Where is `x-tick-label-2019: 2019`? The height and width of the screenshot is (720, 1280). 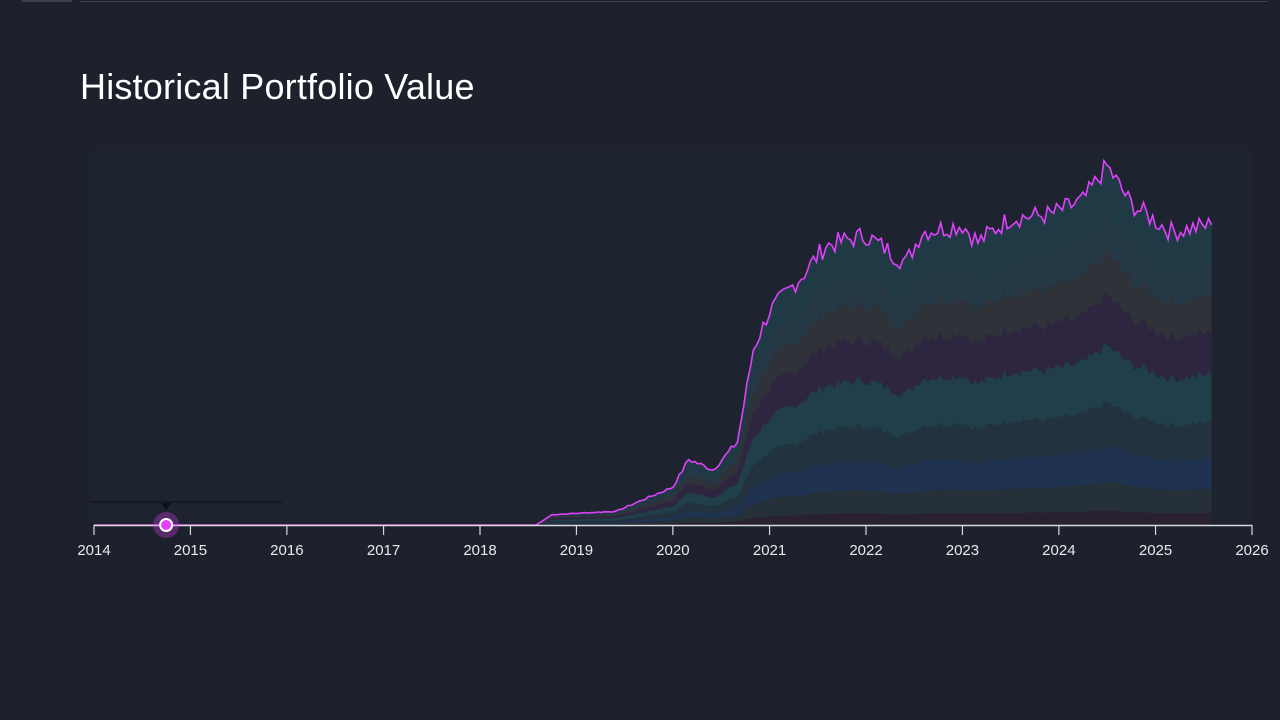
x-tick-label-2019: 2019 is located at coordinates (576, 550).